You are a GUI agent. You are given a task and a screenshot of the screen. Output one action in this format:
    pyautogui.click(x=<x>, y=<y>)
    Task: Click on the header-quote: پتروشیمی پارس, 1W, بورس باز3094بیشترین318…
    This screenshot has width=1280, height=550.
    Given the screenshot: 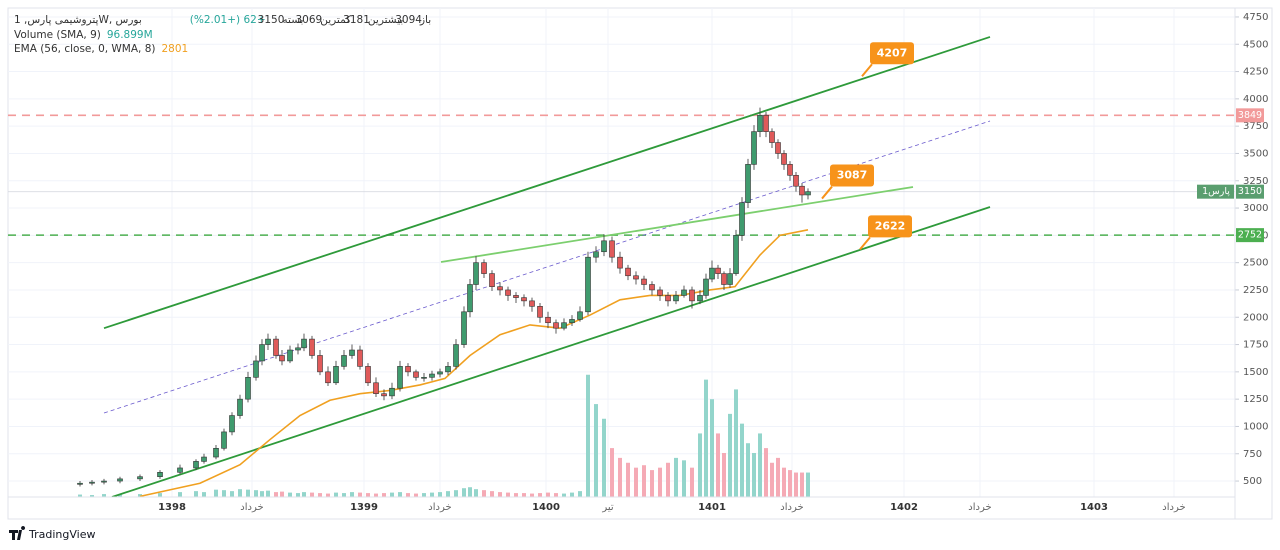 What is the action you would take?
    pyautogui.click(x=222, y=20)
    